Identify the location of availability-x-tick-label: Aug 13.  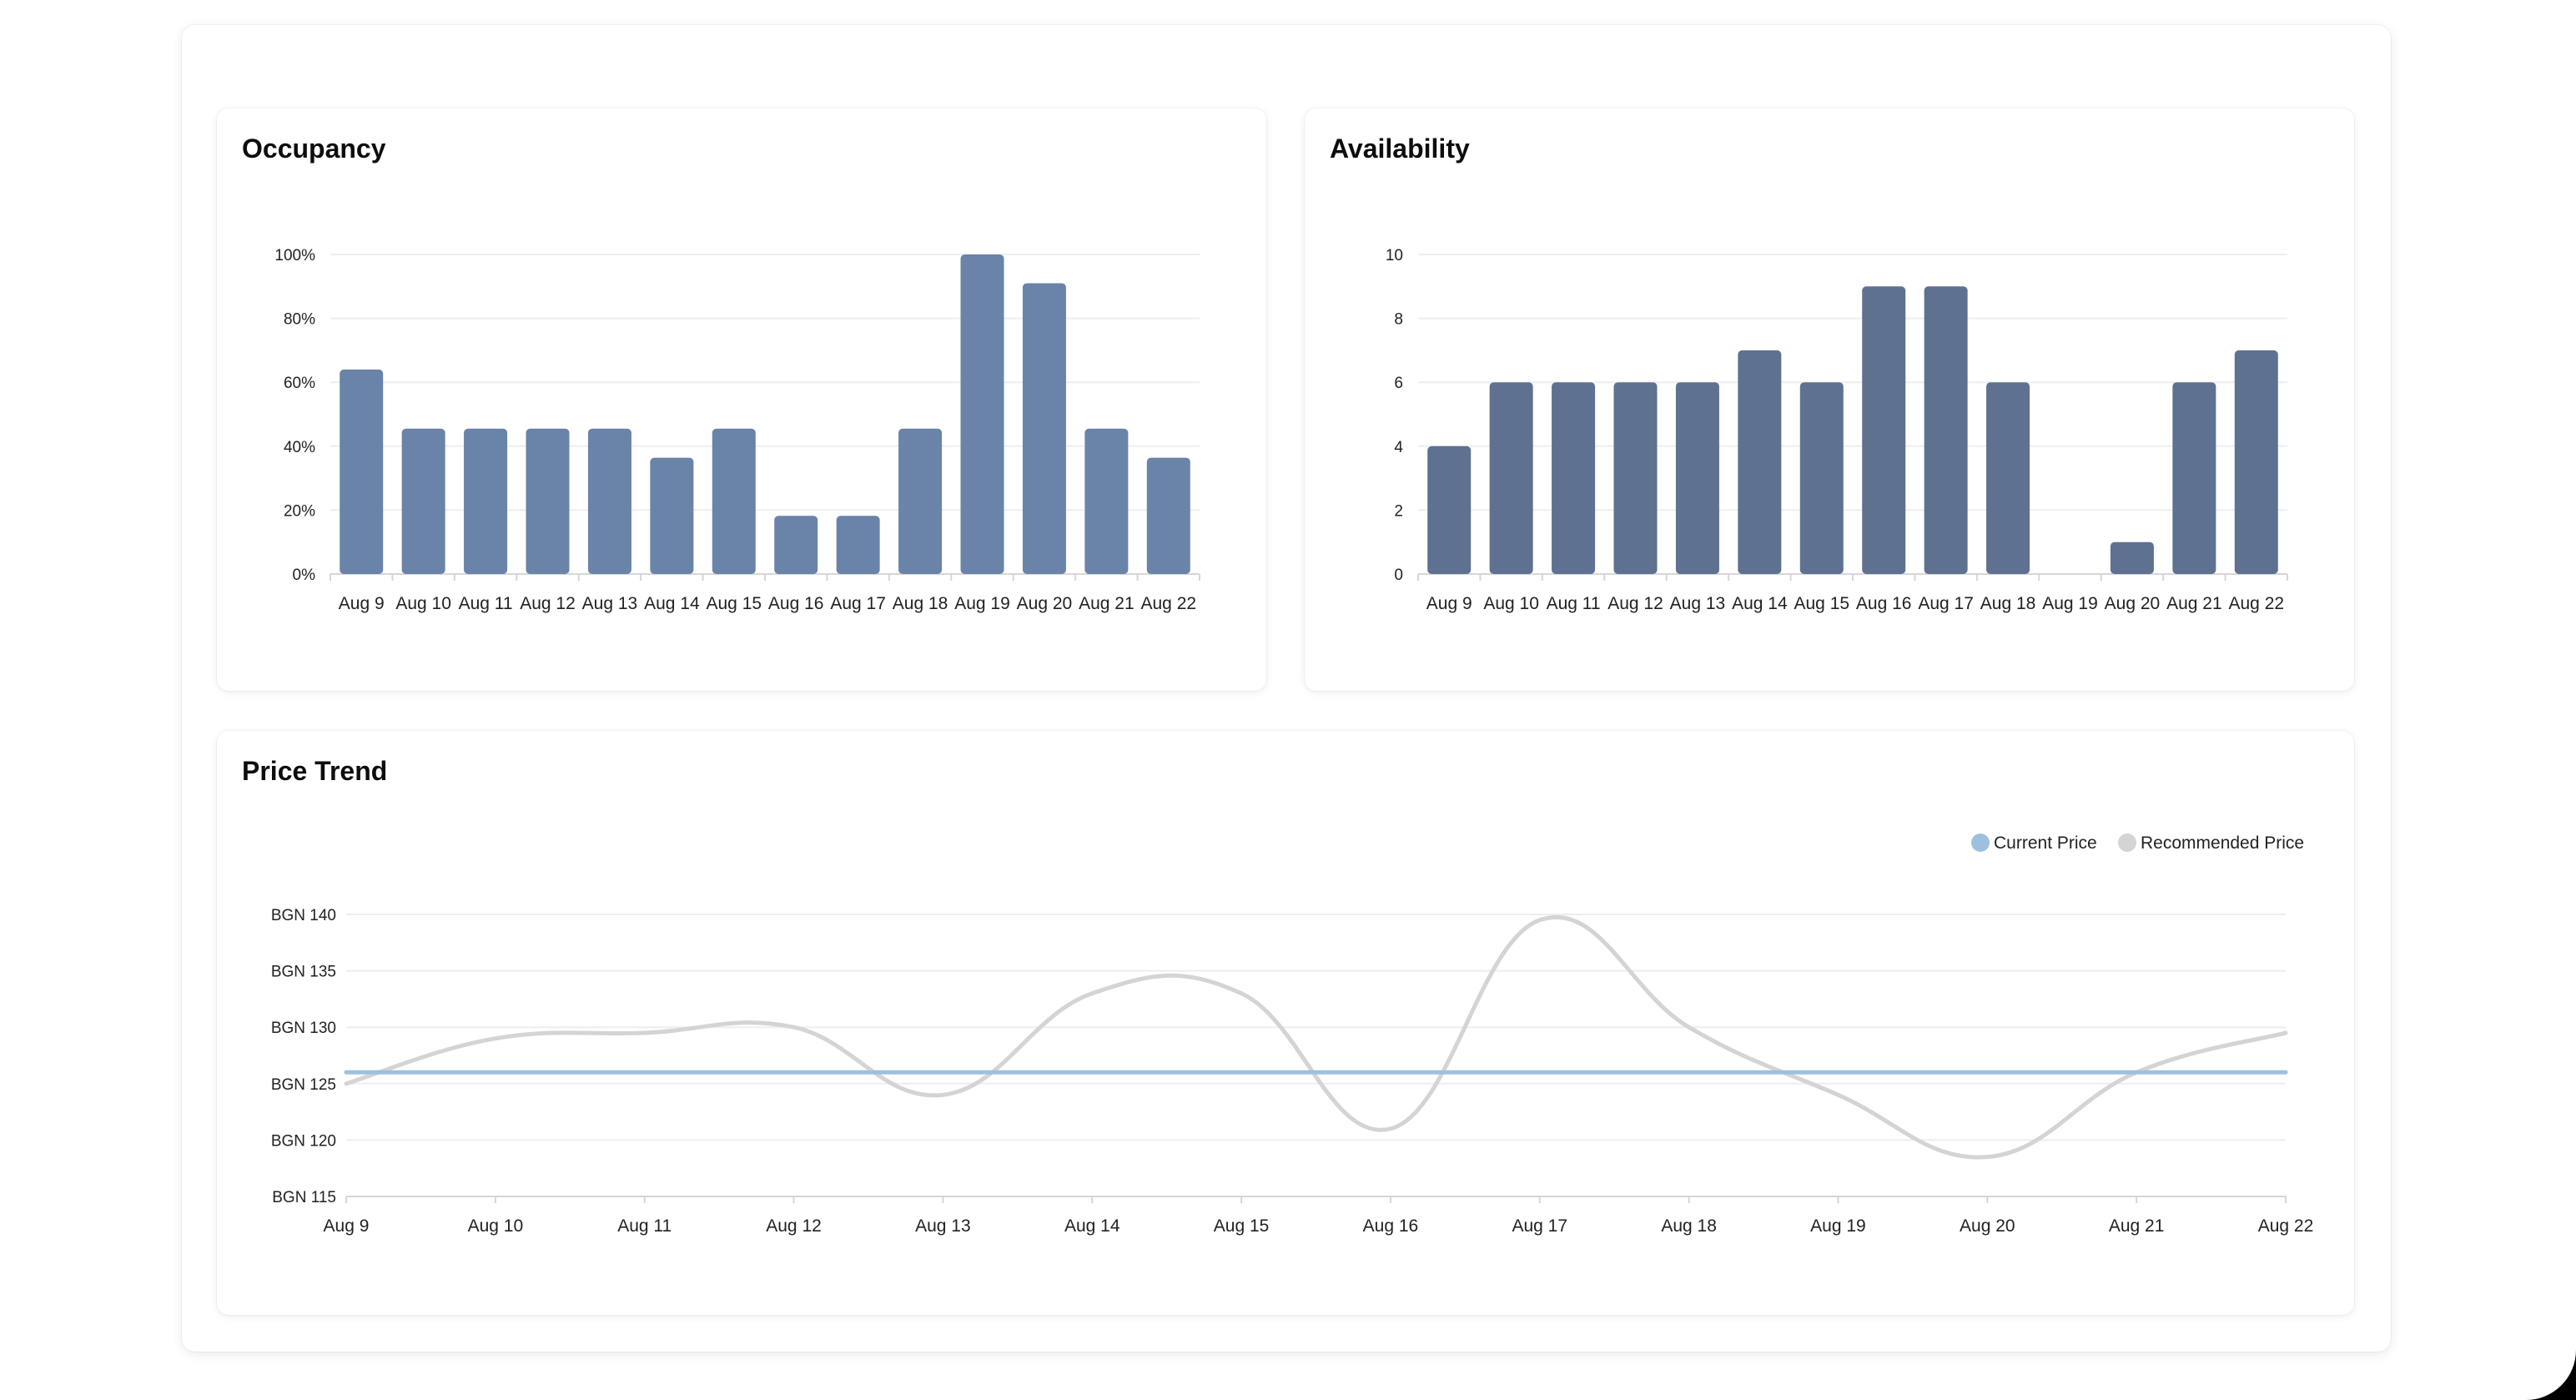
(1698, 603).